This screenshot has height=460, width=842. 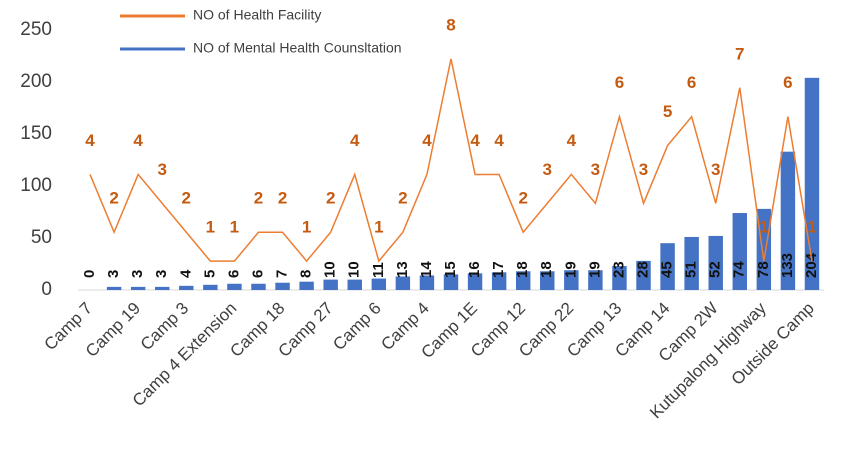 I want to click on y-tick-label: 150, so click(x=36, y=133).